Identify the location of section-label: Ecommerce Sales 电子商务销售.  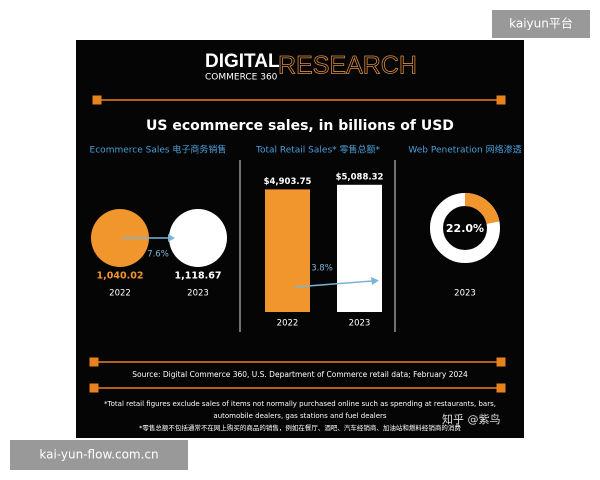
(158, 150).